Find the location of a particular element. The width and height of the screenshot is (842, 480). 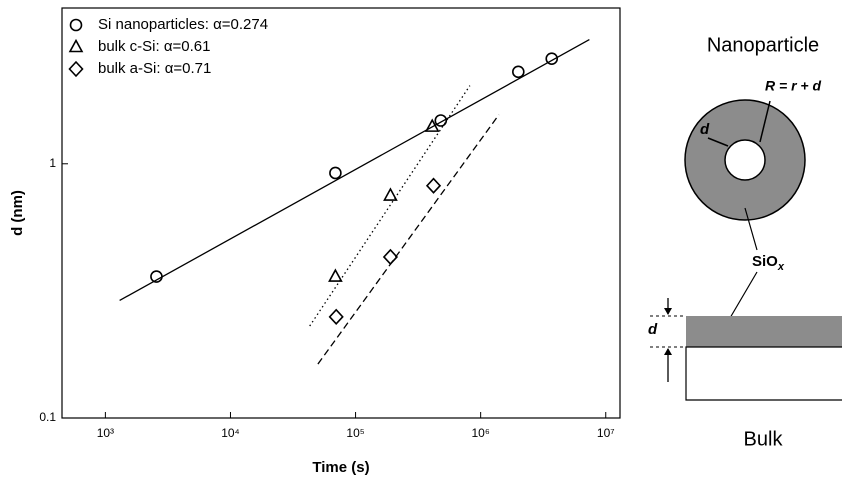

shell-arrow is located at coordinates (718, 142).